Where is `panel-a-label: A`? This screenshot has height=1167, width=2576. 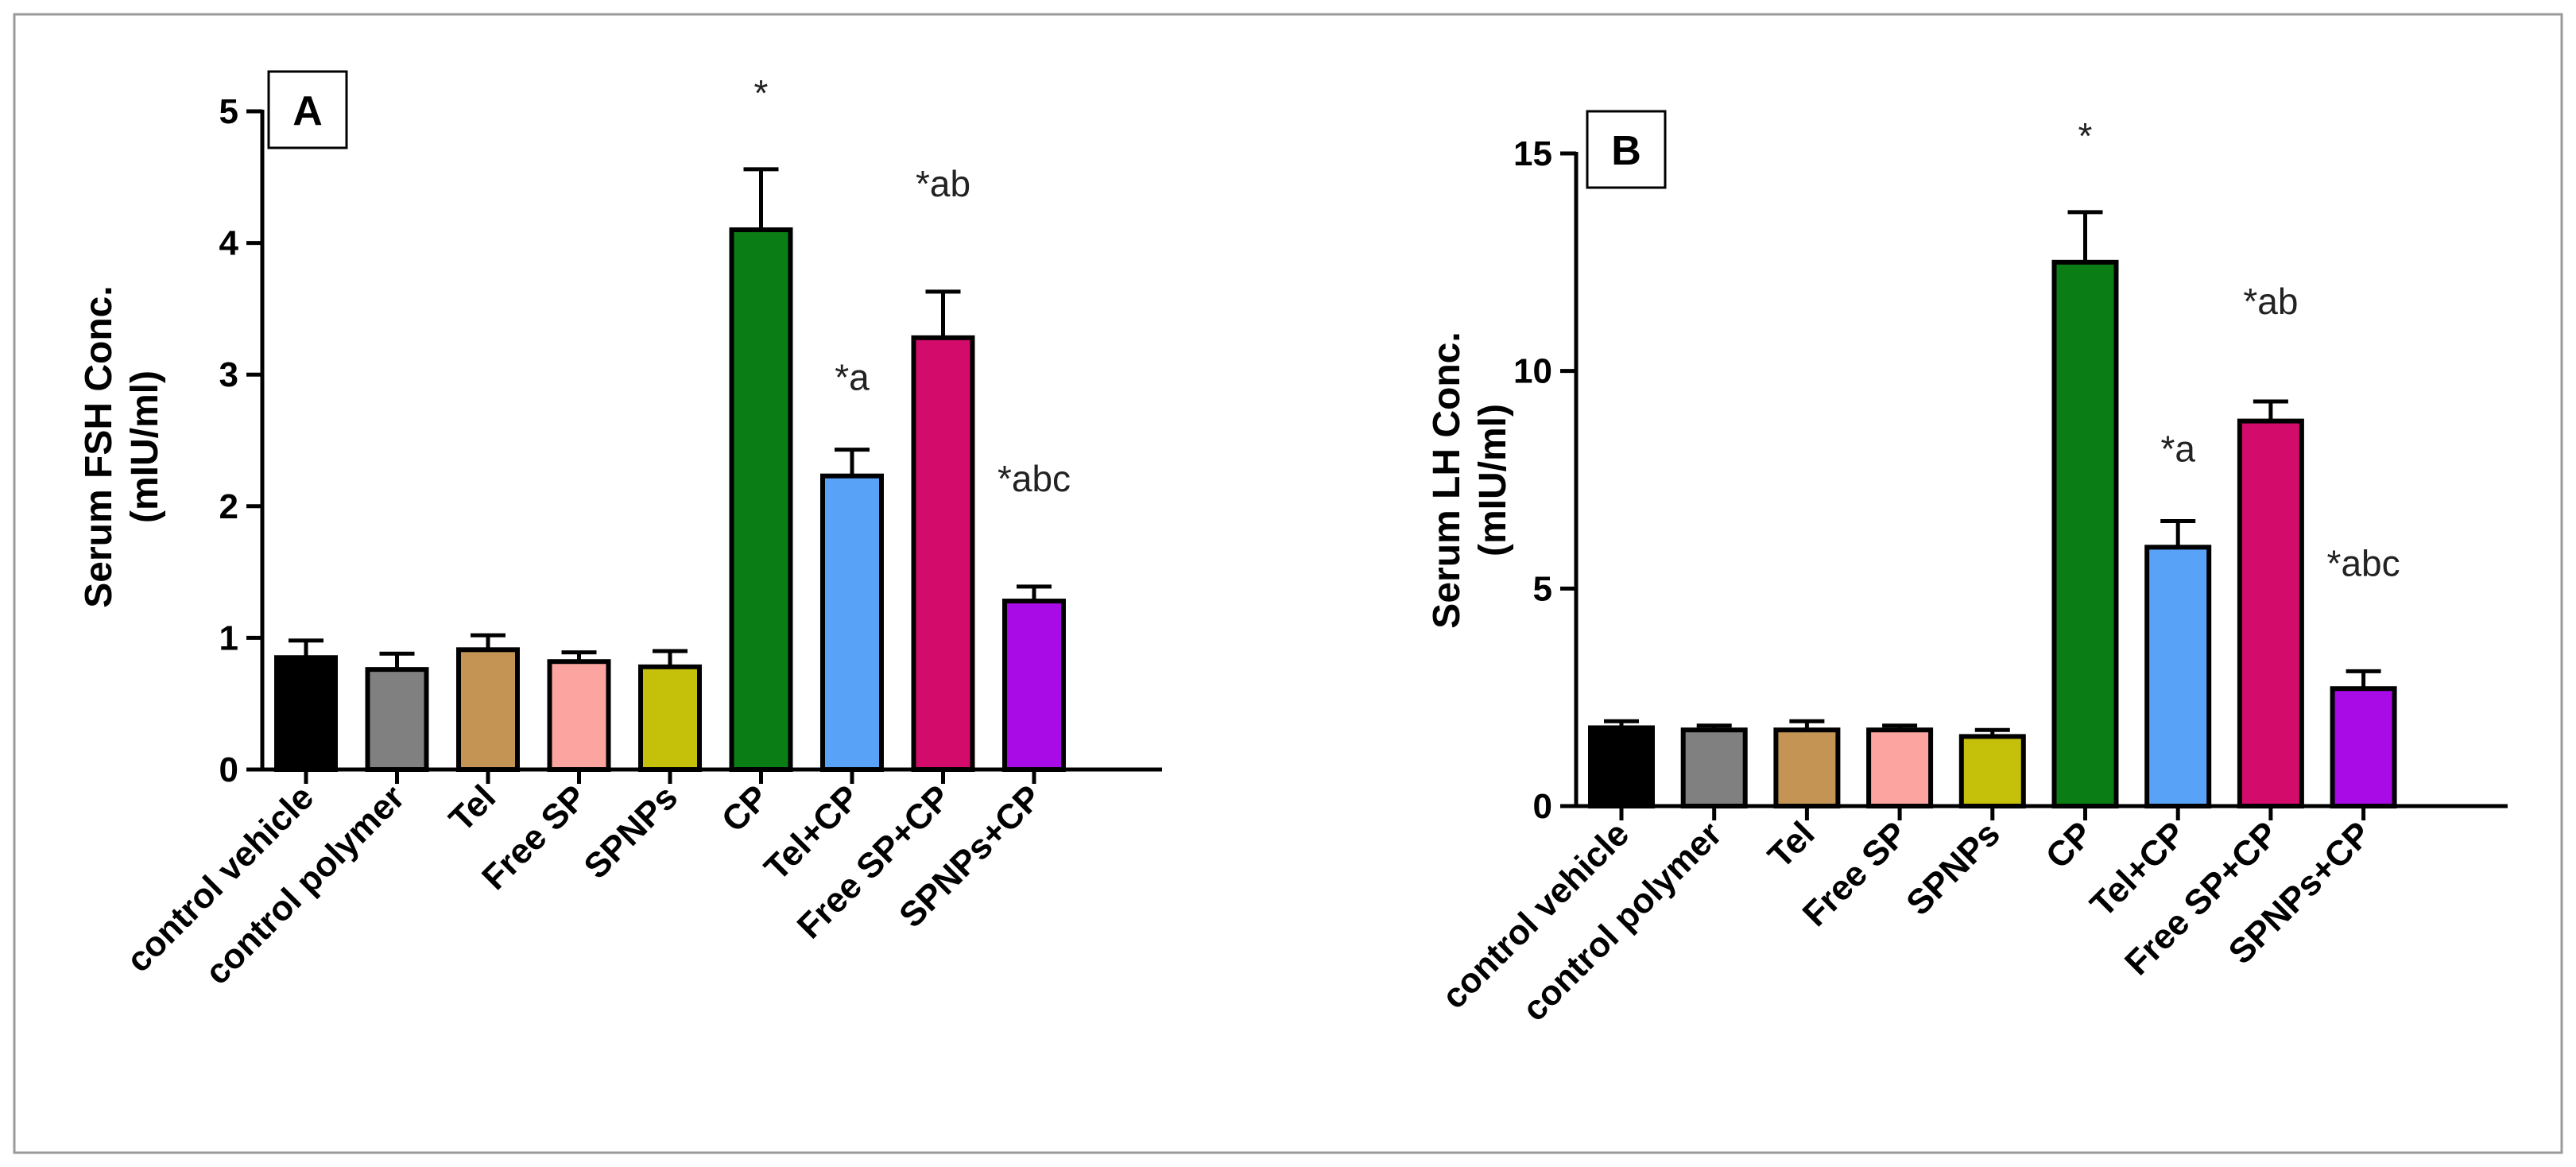
panel-a-label: A is located at coordinates (307, 111).